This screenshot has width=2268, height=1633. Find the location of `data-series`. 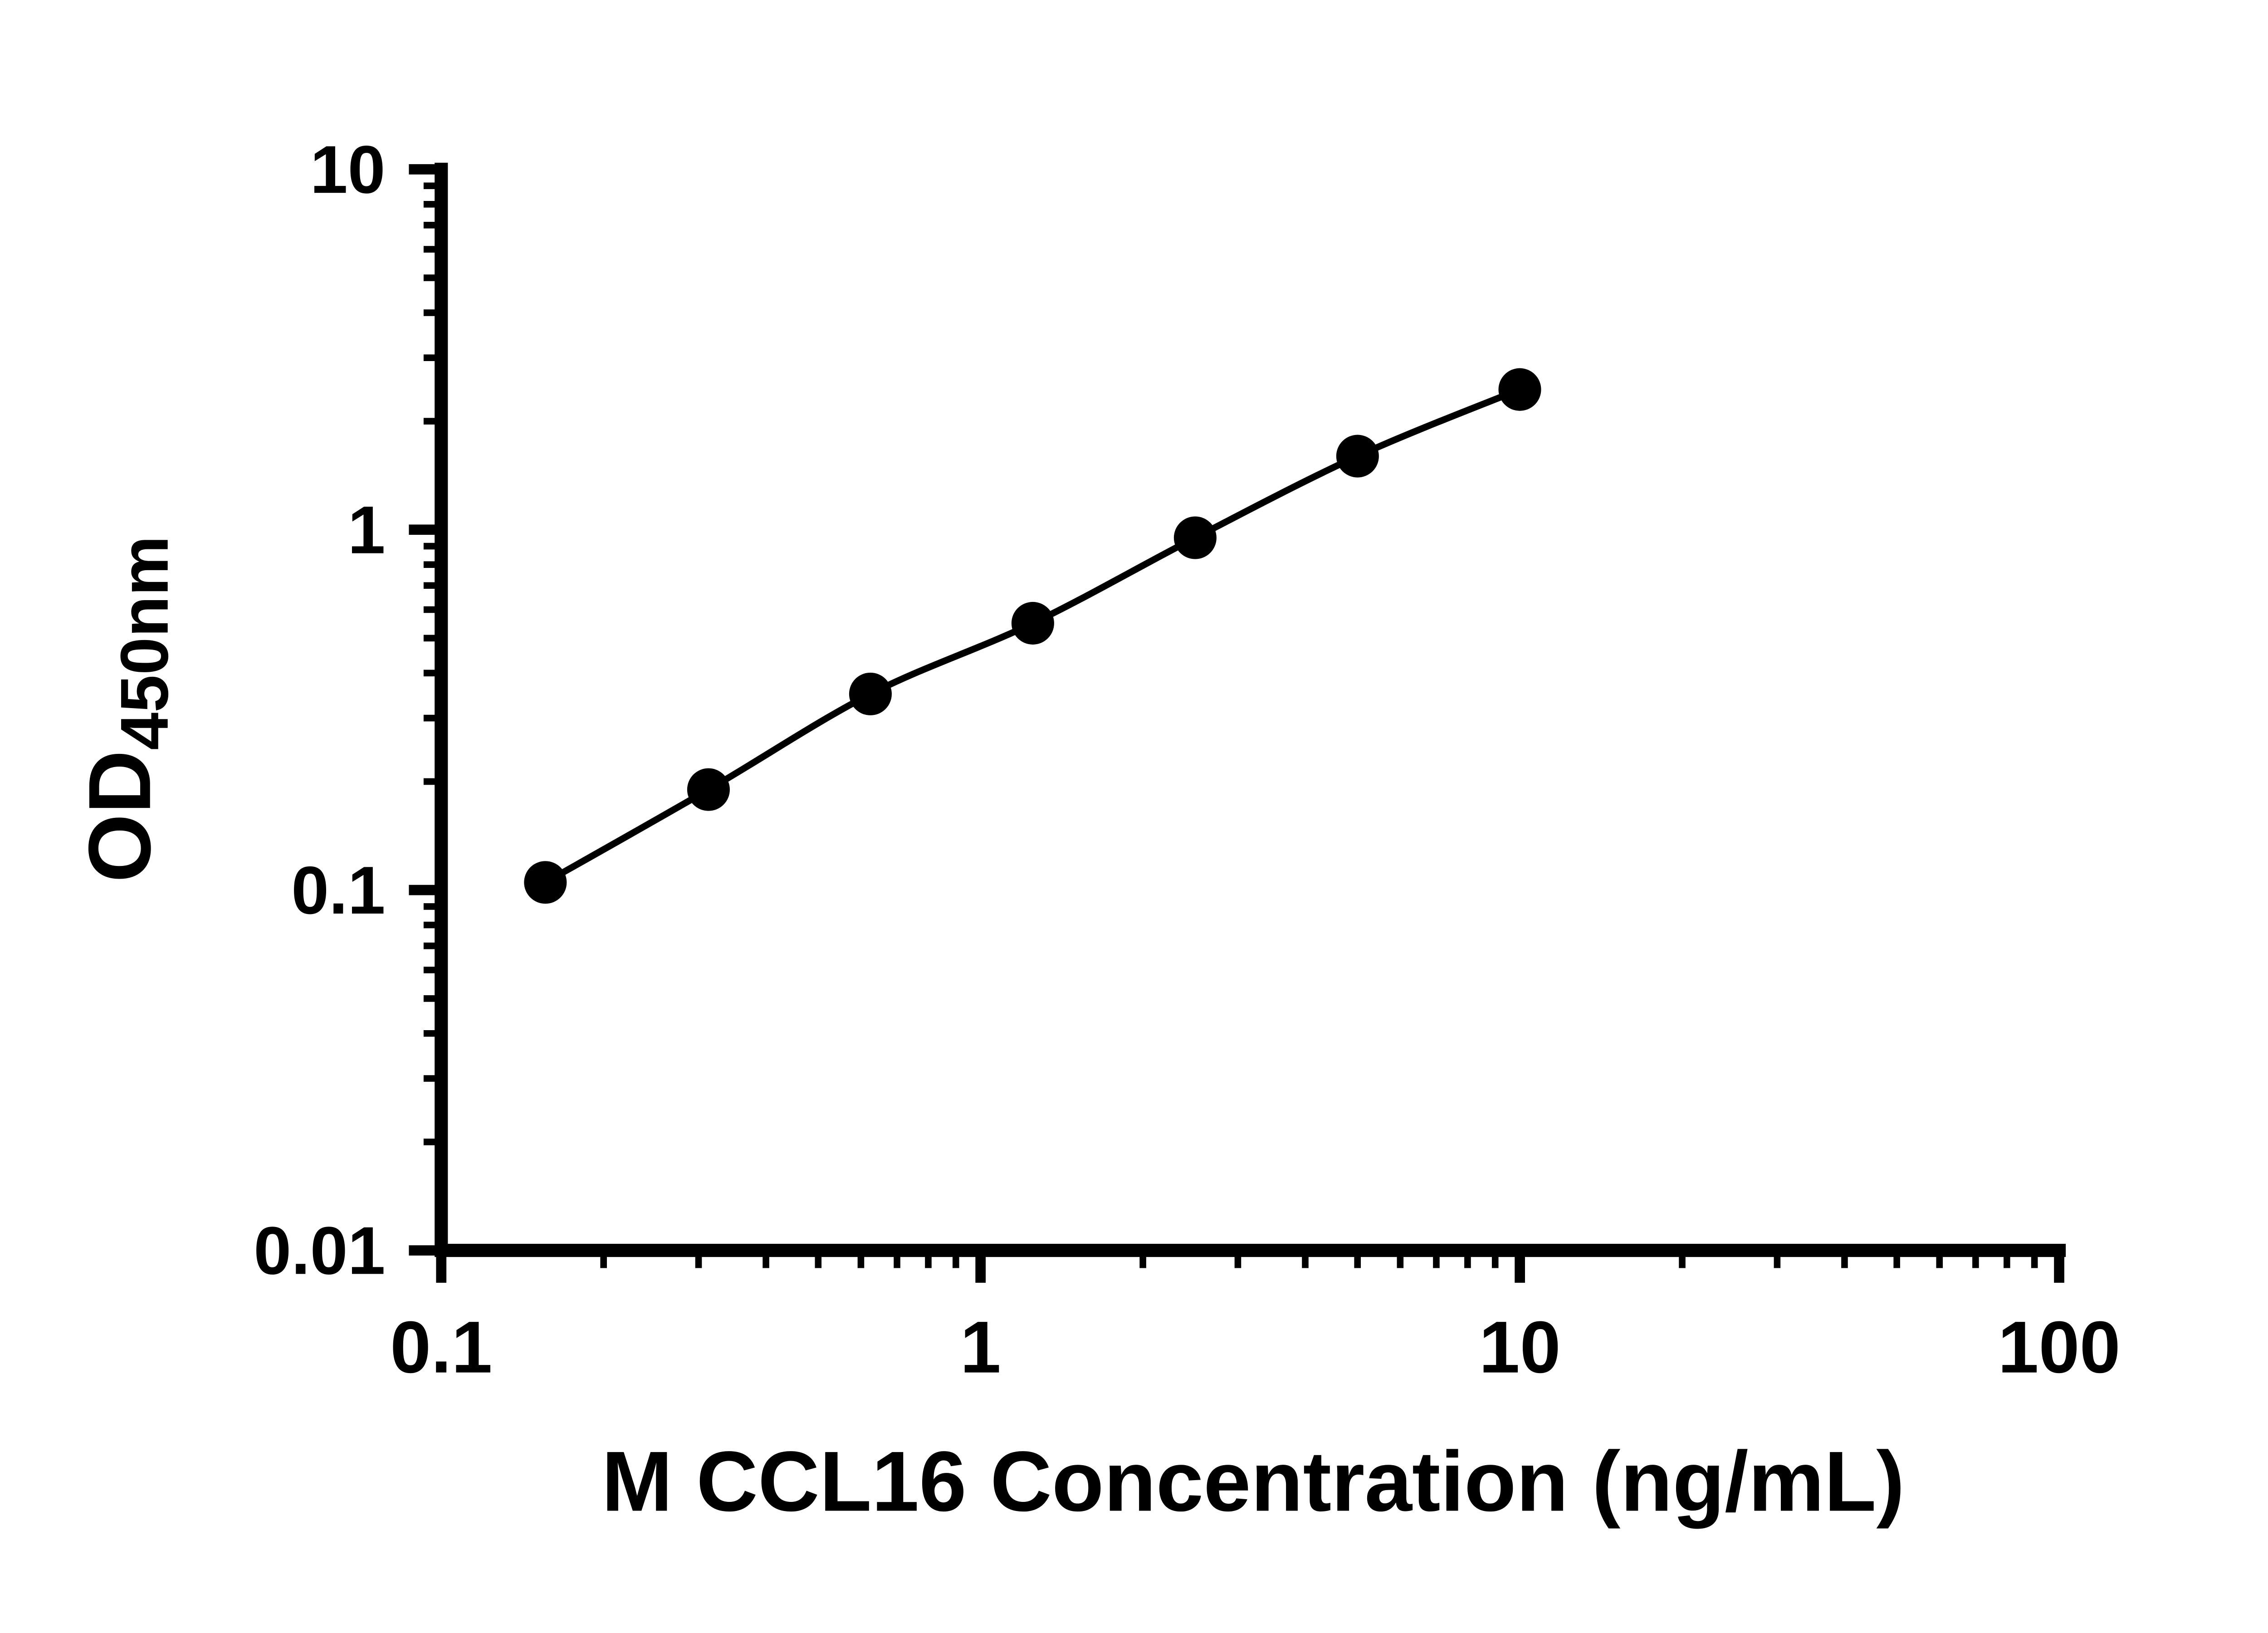

data-series is located at coordinates (1032, 636).